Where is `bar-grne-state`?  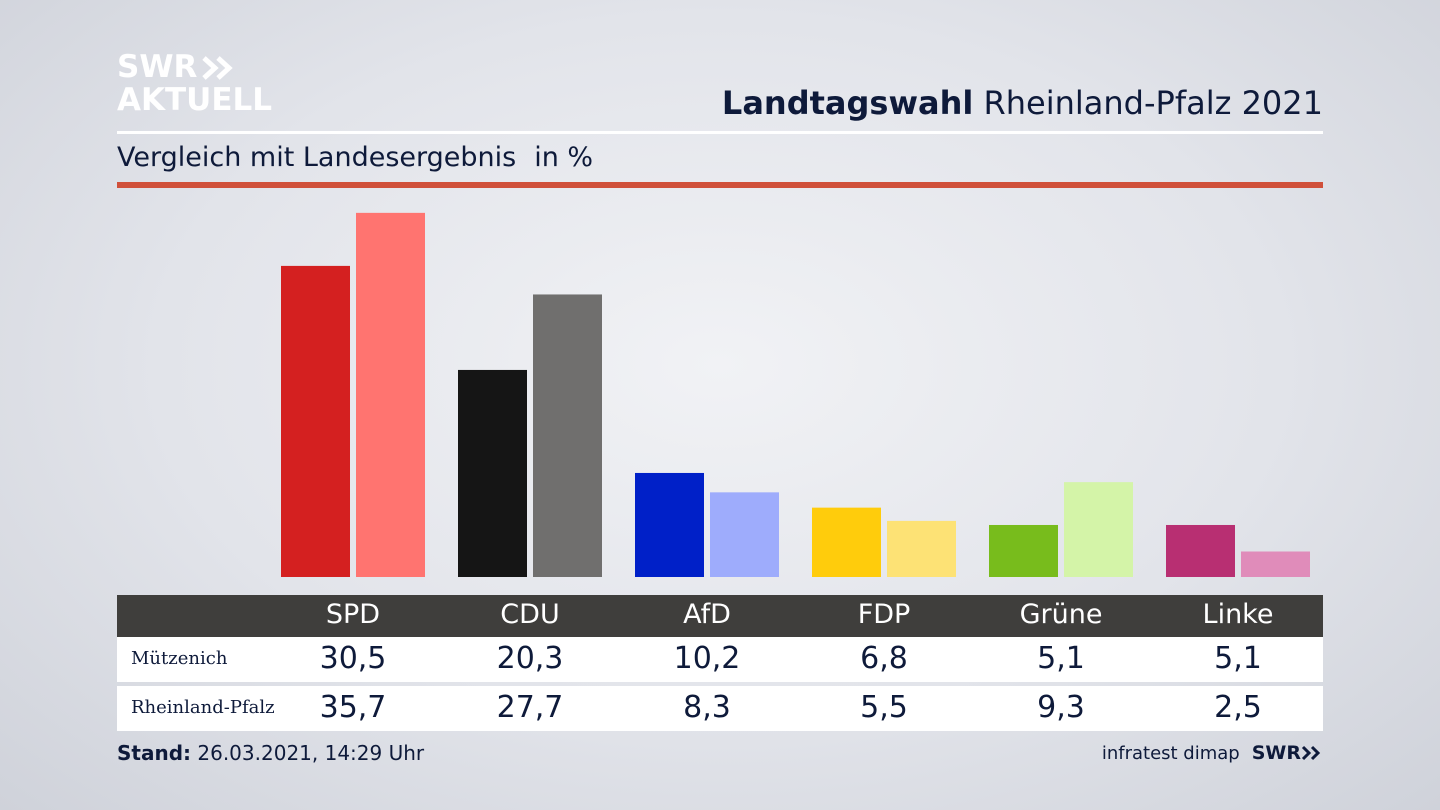
bar-grne-state is located at coordinates (1098, 529).